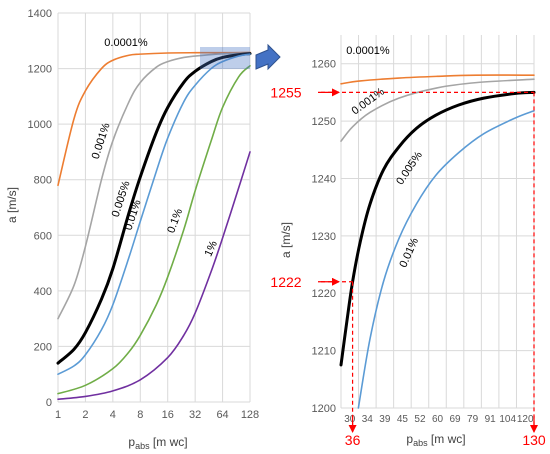 This screenshot has width=550, height=454. Describe the element at coordinates (250, 415) in the screenshot. I see `left-x-tick-label: 128` at that location.